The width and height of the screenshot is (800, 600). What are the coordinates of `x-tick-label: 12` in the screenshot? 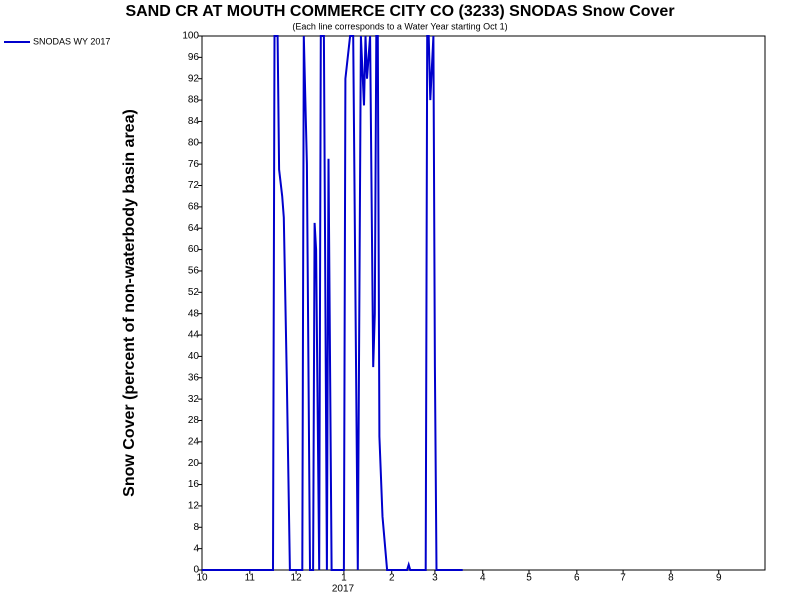 It's located at (297, 578).